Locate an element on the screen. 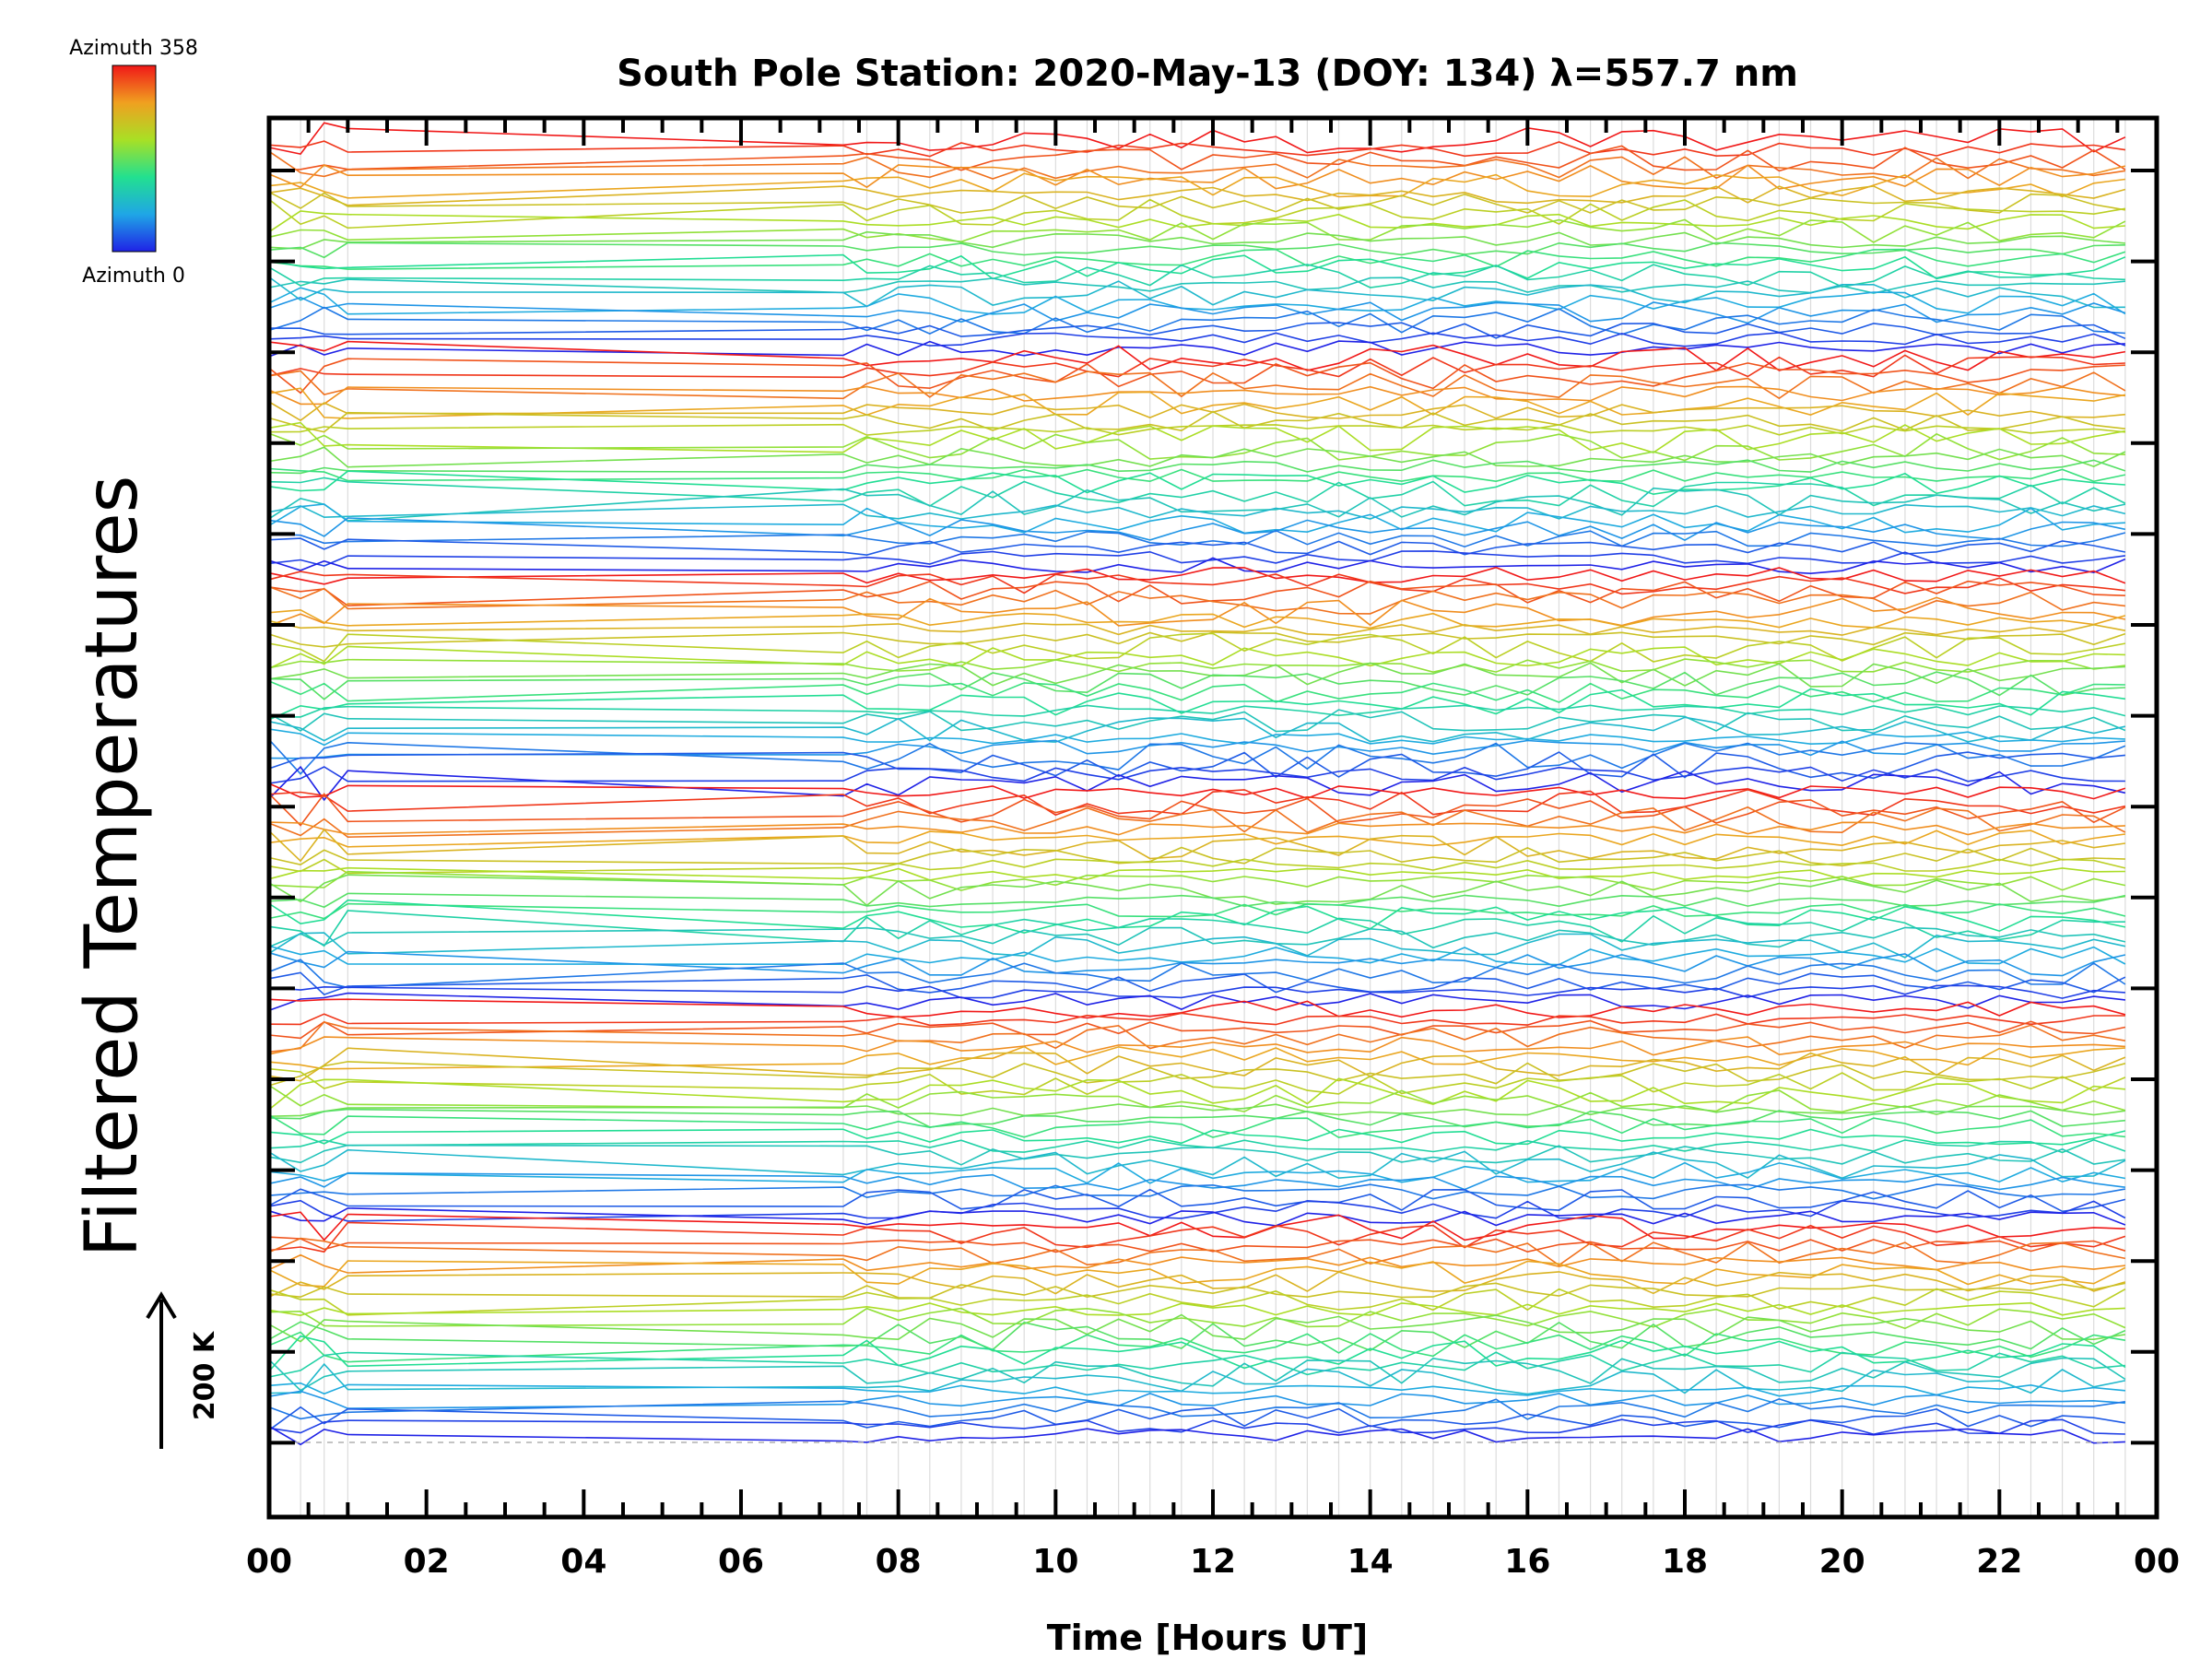 This screenshot has height=1659, width=2212. x-tick-label: 14 is located at coordinates (1370, 1562).